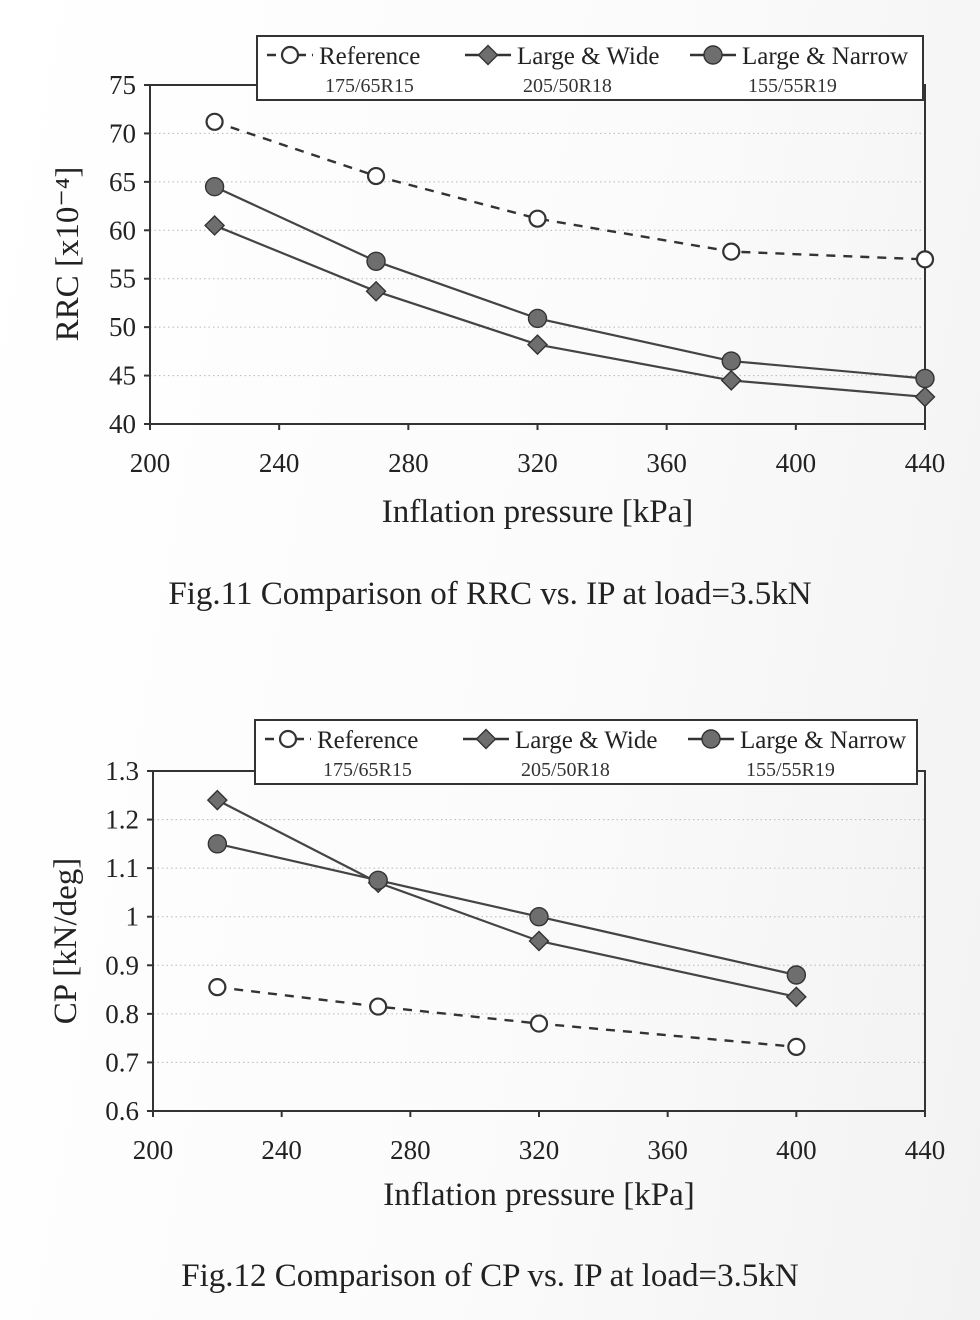 The width and height of the screenshot is (980, 1320). Describe the element at coordinates (281, 1150) in the screenshot. I see `cp-x-tick-label: 240` at that location.